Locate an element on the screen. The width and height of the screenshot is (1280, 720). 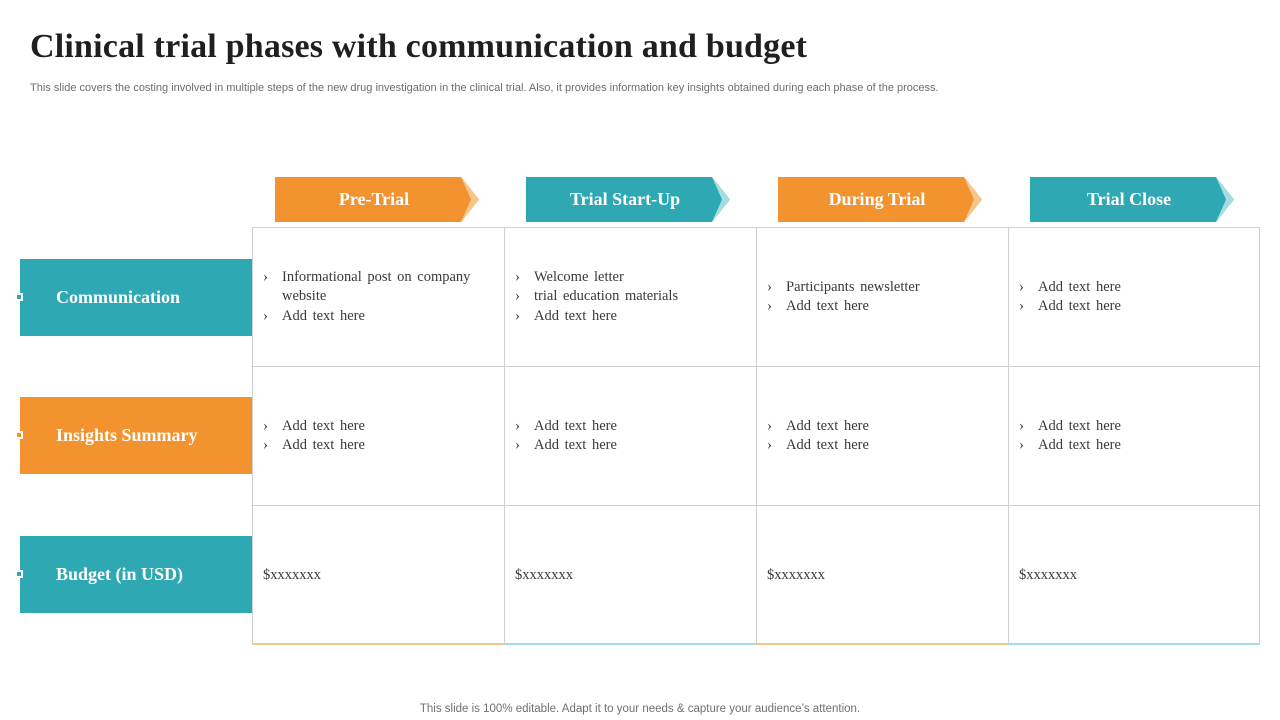
phase-label: During Trial is located at coordinates (877, 199).